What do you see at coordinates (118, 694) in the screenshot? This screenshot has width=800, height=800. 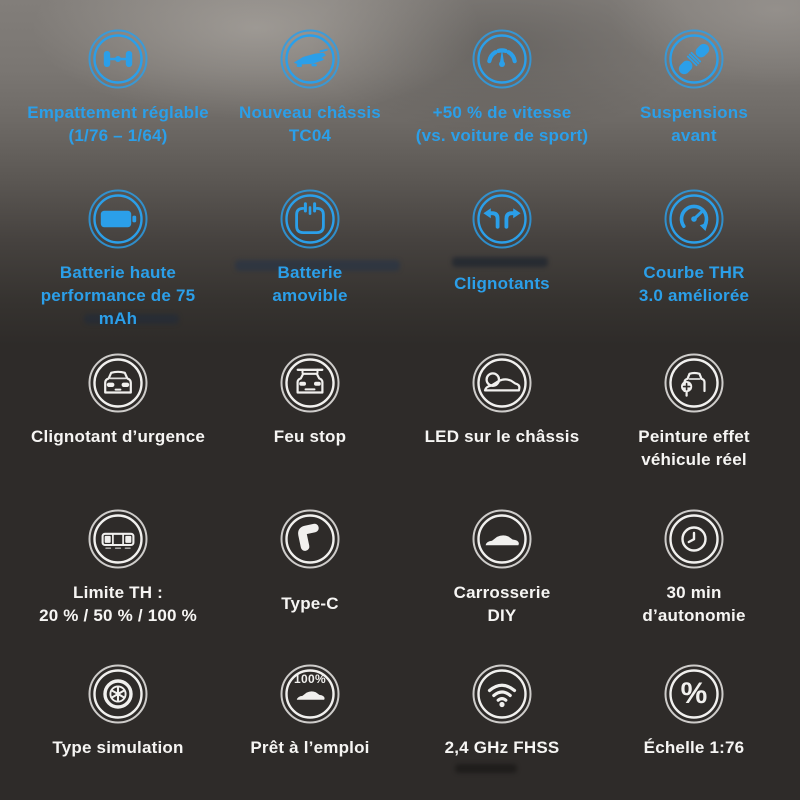 I see `tire-icon` at bounding box center [118, 694].